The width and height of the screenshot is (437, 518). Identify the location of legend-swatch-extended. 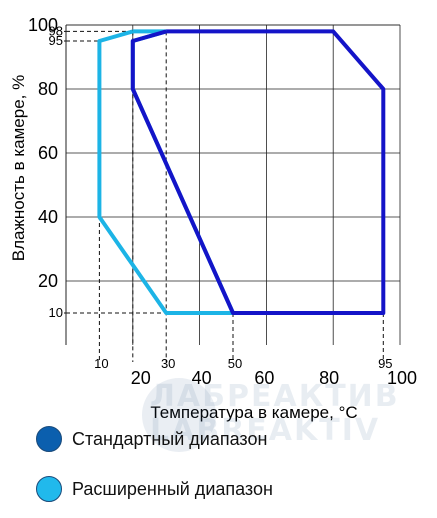
(49, 489).